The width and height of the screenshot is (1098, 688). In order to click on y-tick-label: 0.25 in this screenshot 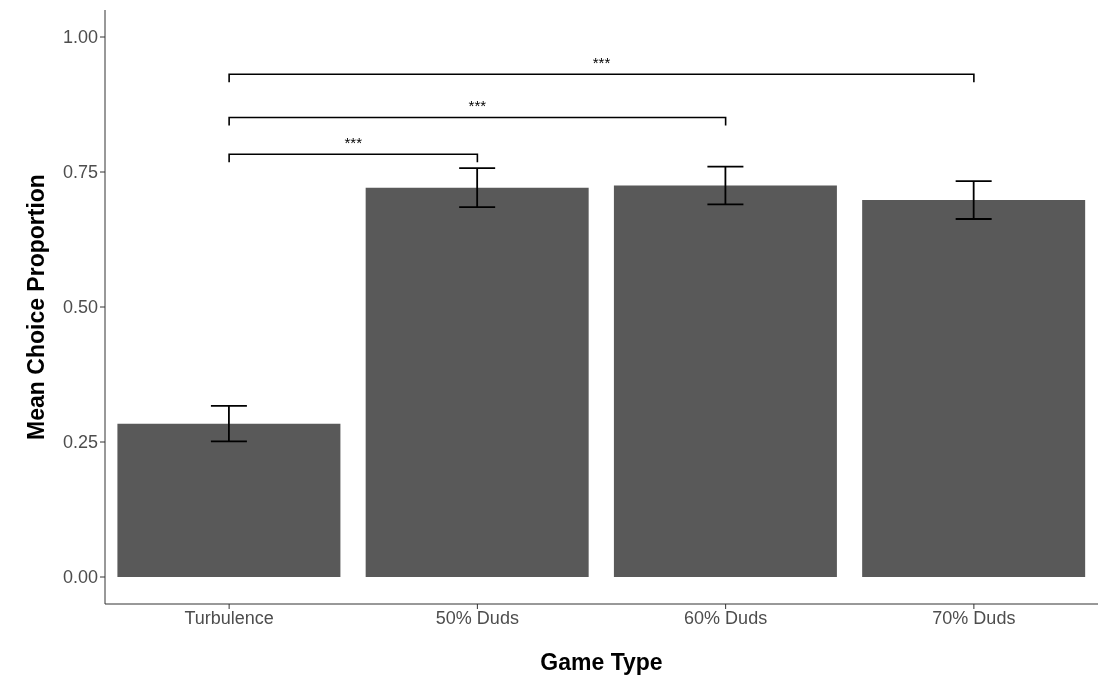, I will do `click(80, 442)`.